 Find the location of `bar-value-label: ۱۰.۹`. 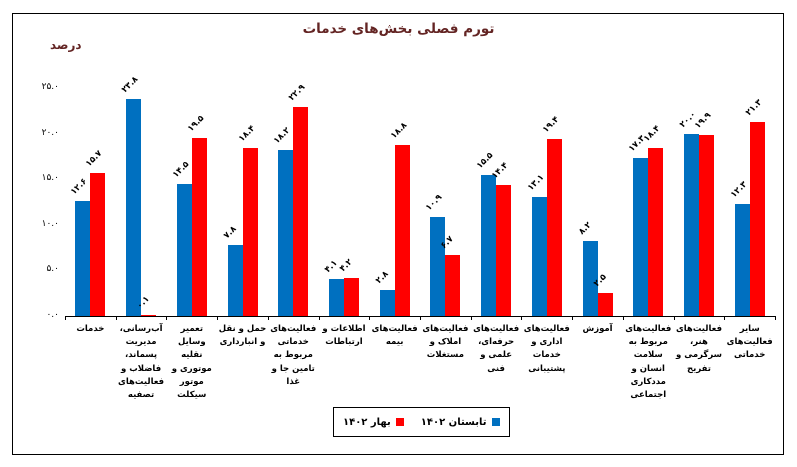

bar-value-label: ۱۰.۹ is located at coordinates (434, 202).